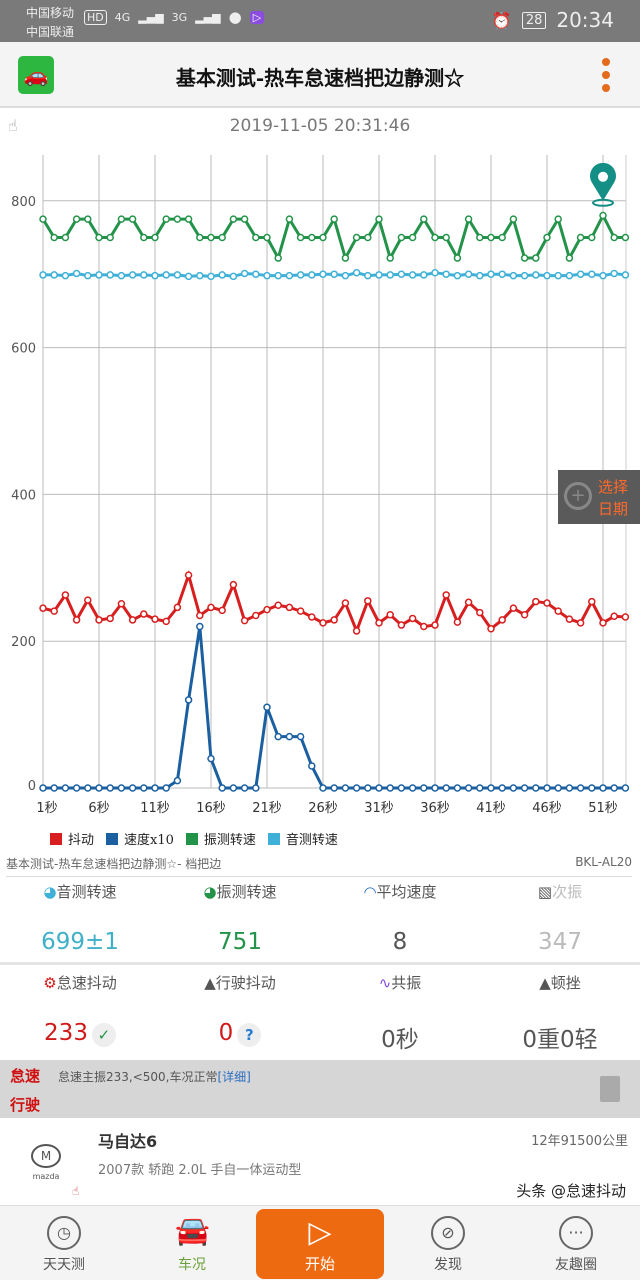 Image resolution: width=640 pixels, height=1280 pixels. Describe the element at coordinates (240, 1014) in the screenshot. I see `stat-cell: ▲行驶抖动 0?` at that location.